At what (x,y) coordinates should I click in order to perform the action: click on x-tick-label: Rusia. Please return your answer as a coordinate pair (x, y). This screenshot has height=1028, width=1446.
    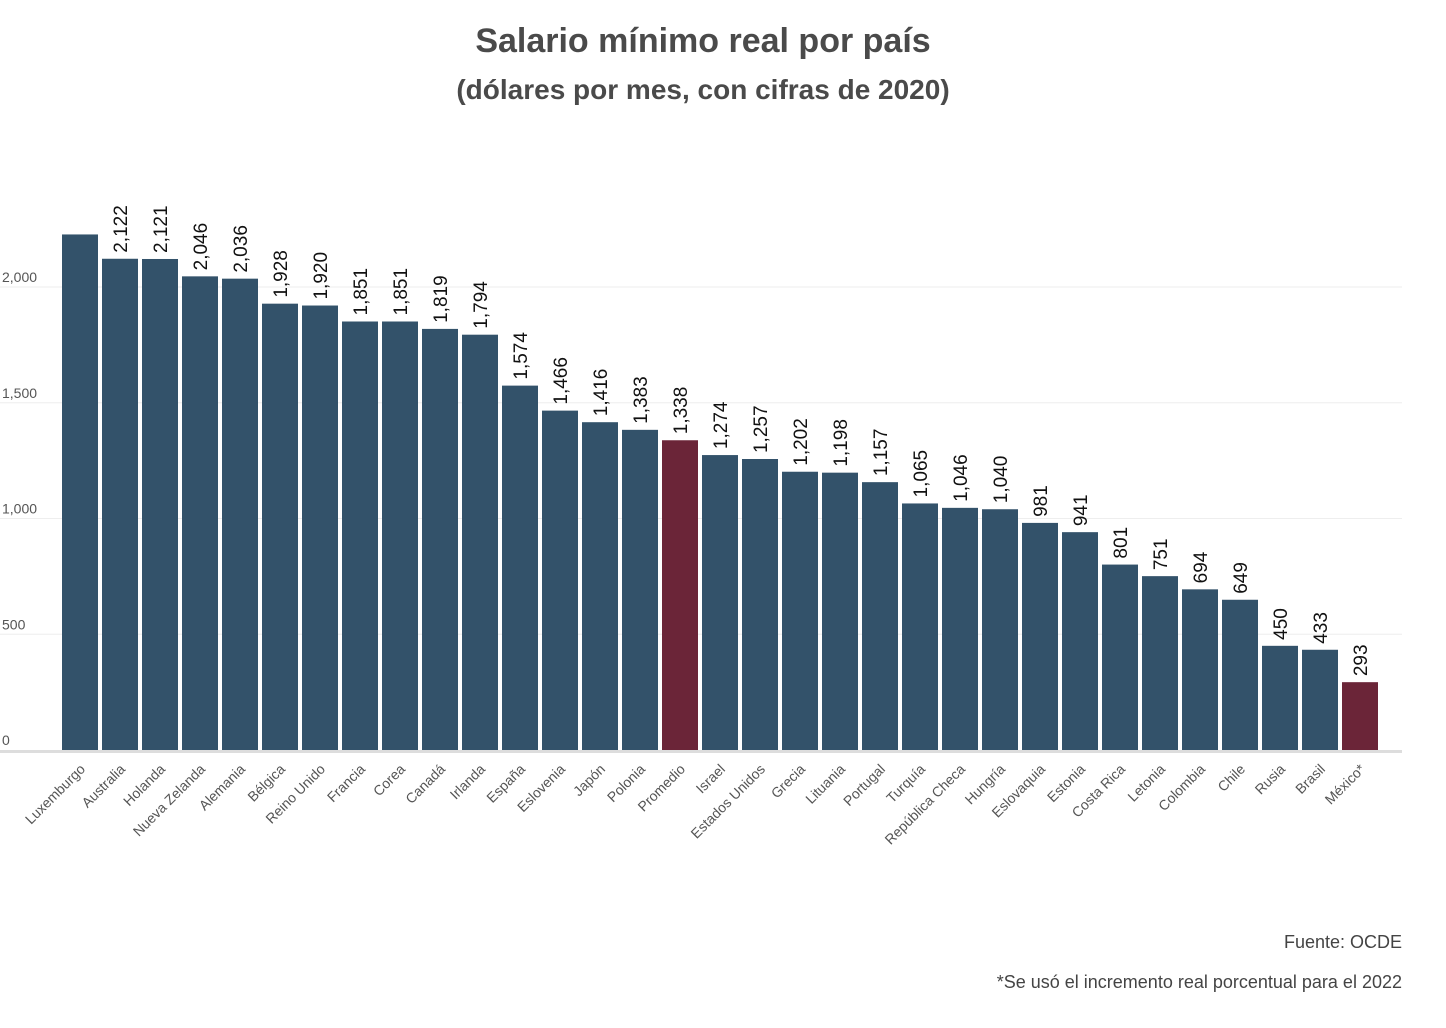
    Looking at the image, I should click on (1269, 779).